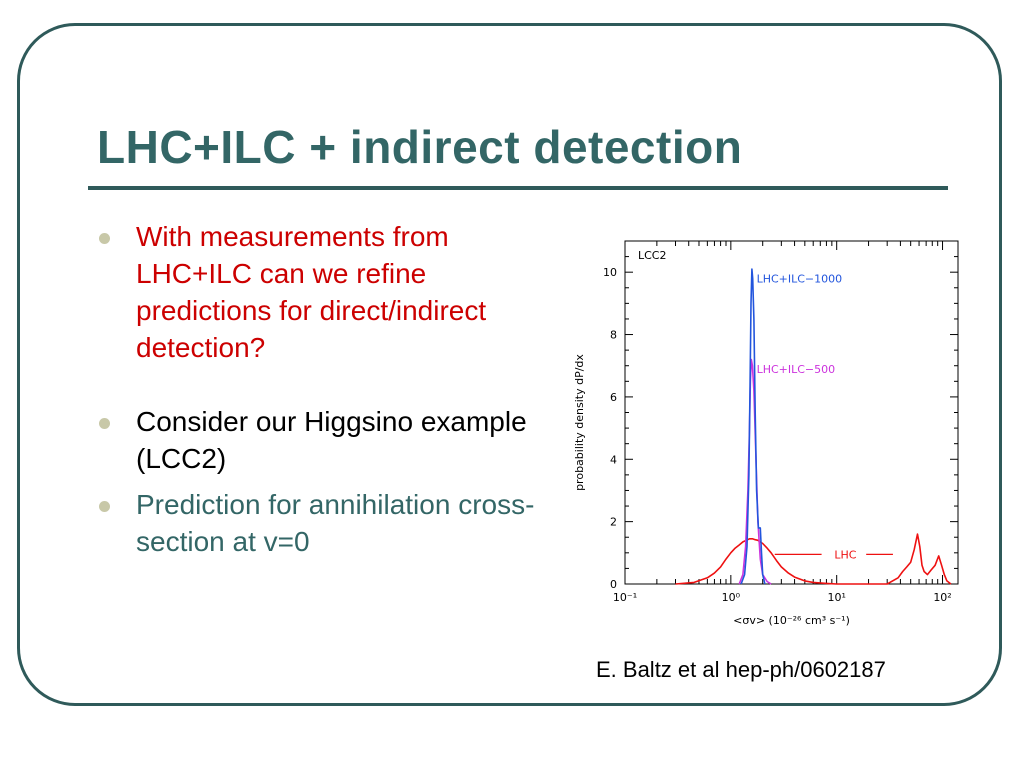 The image size is (1024, 768). Describe the element at coordinates (613, 522) in the screenshot. I see `y-tick-label: 2` at that location.